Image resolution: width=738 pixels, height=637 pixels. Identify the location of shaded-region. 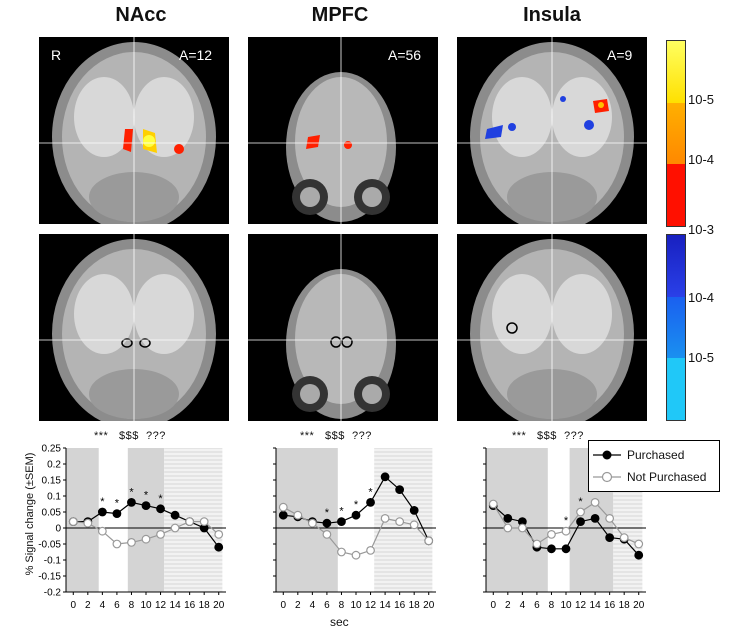
(146, 520).